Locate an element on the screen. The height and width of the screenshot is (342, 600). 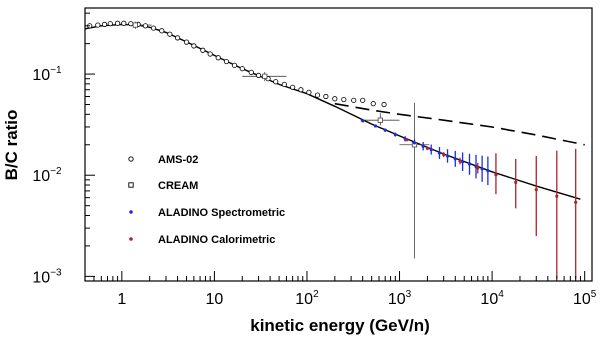
x-axis-title: kinetic energy (GeV/n) is located at coordinates (340, 325).